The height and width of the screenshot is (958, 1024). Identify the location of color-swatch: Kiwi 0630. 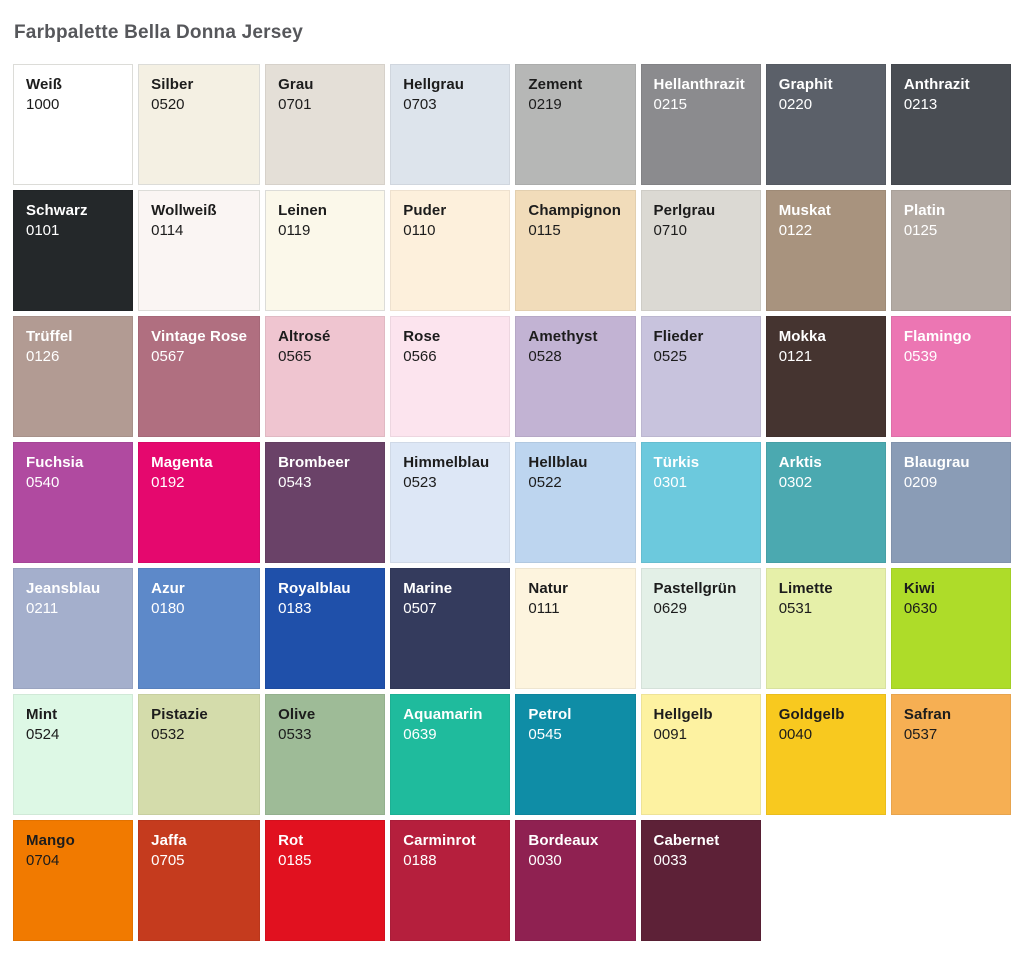
(950, 628).